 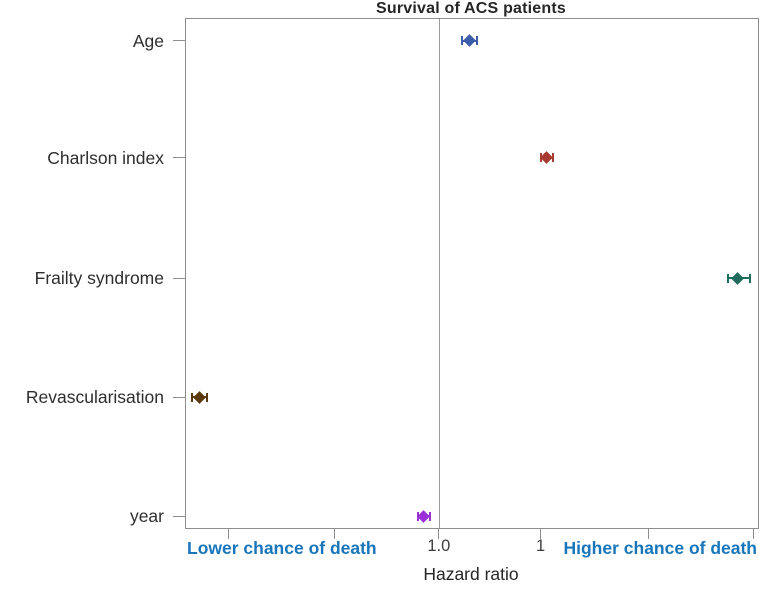 What do you see at coordinates (439, 546) in the screenshot?
I see `x-tick-label: 1.0` at bounding box center [439, 546].